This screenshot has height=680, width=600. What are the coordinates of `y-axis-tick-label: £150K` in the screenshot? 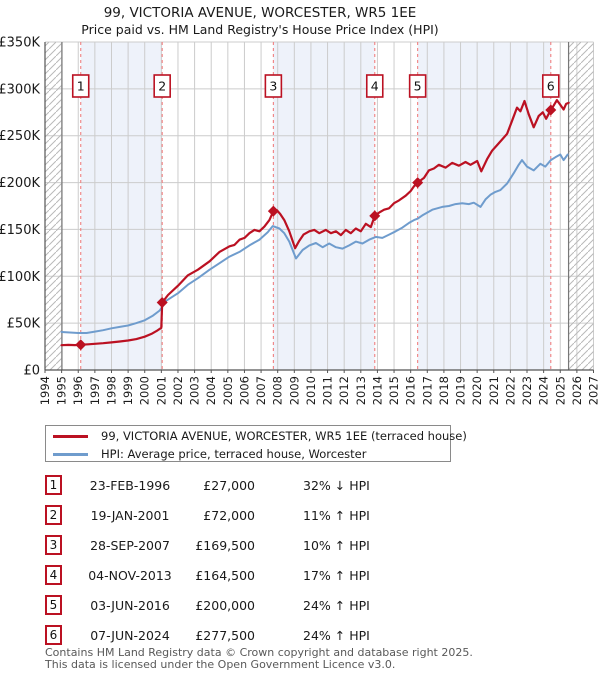 It's located at (20, 230).